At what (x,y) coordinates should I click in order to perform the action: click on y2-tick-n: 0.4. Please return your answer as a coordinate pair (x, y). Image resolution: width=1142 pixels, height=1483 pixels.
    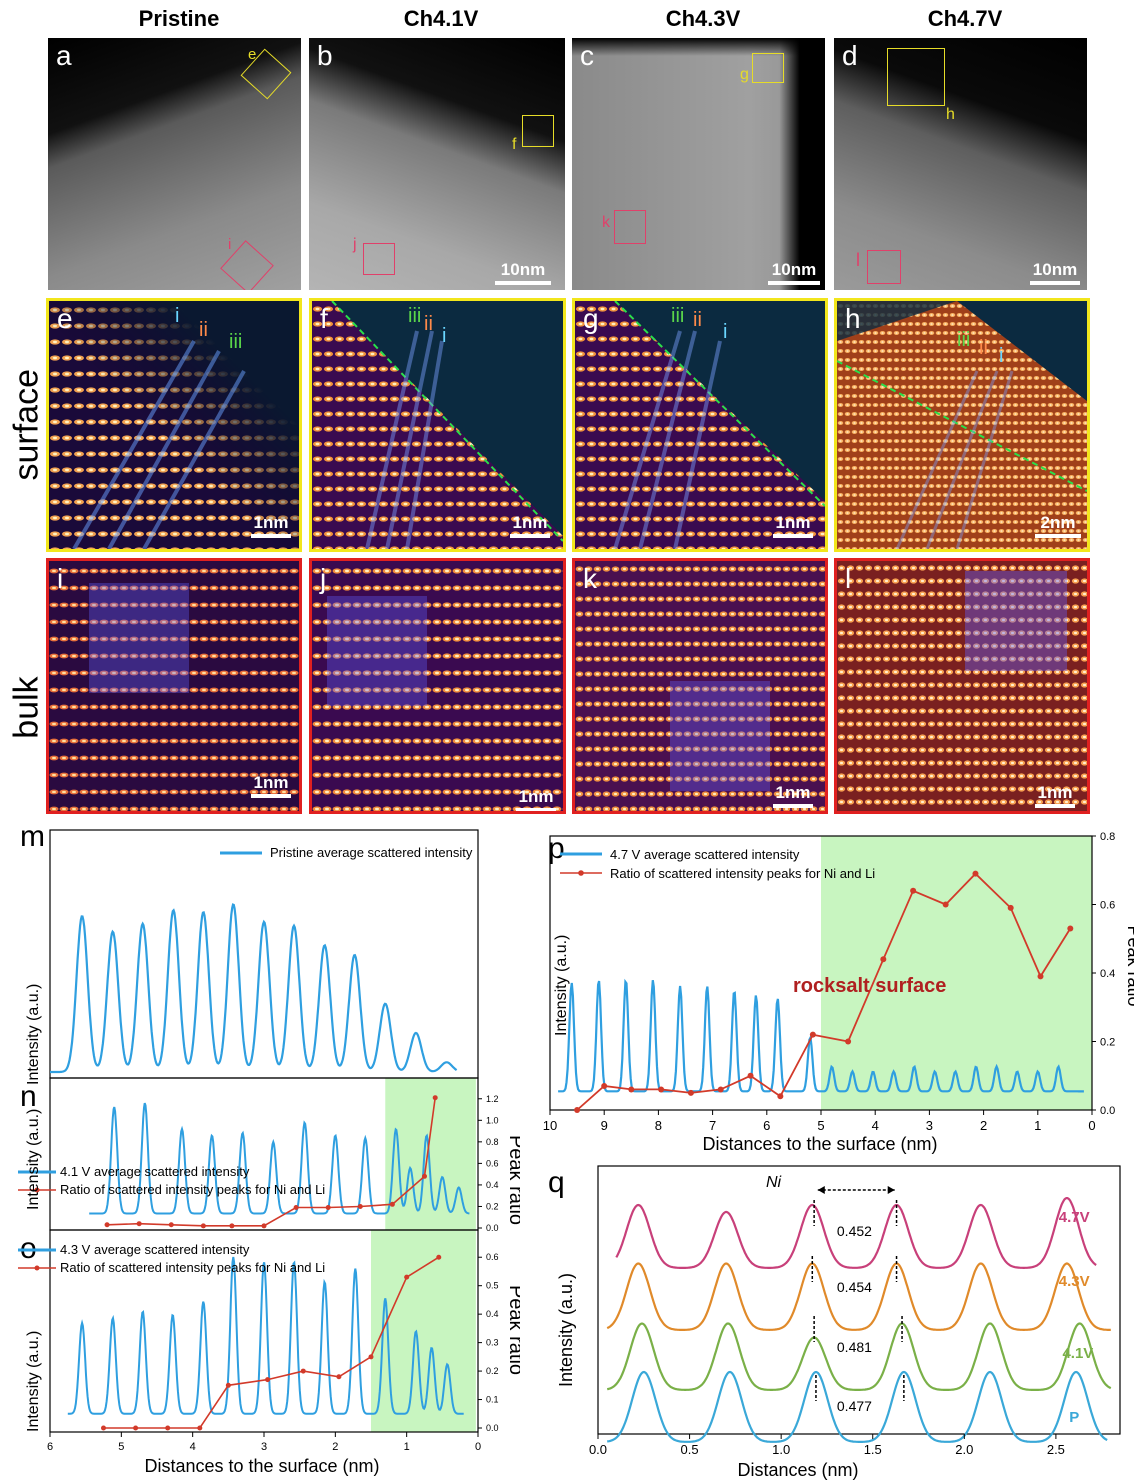
    Looking at the image, I should click on (492, 1185).